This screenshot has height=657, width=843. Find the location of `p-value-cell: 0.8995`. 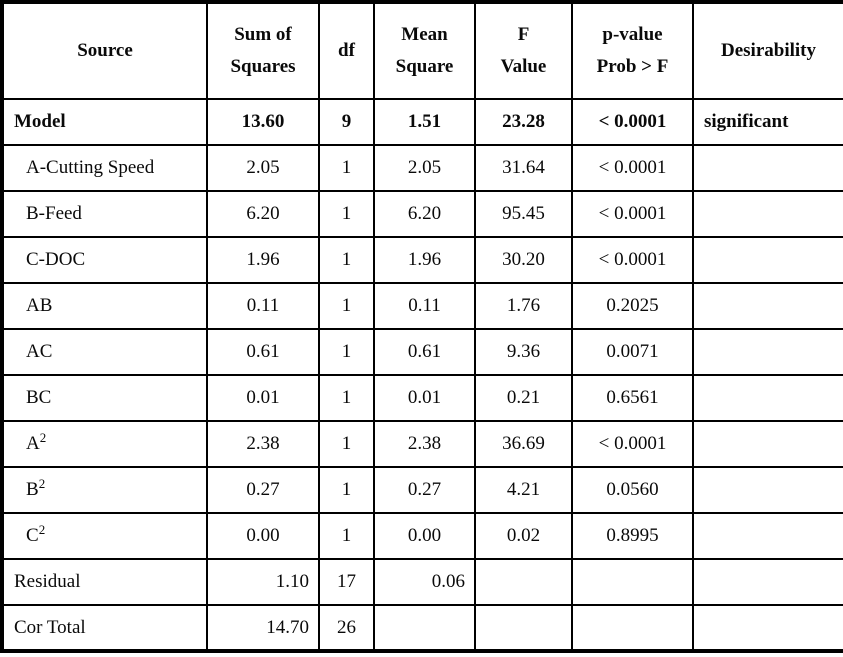

p-value-cell: 0.8995 is located at coordinates (632, 536).